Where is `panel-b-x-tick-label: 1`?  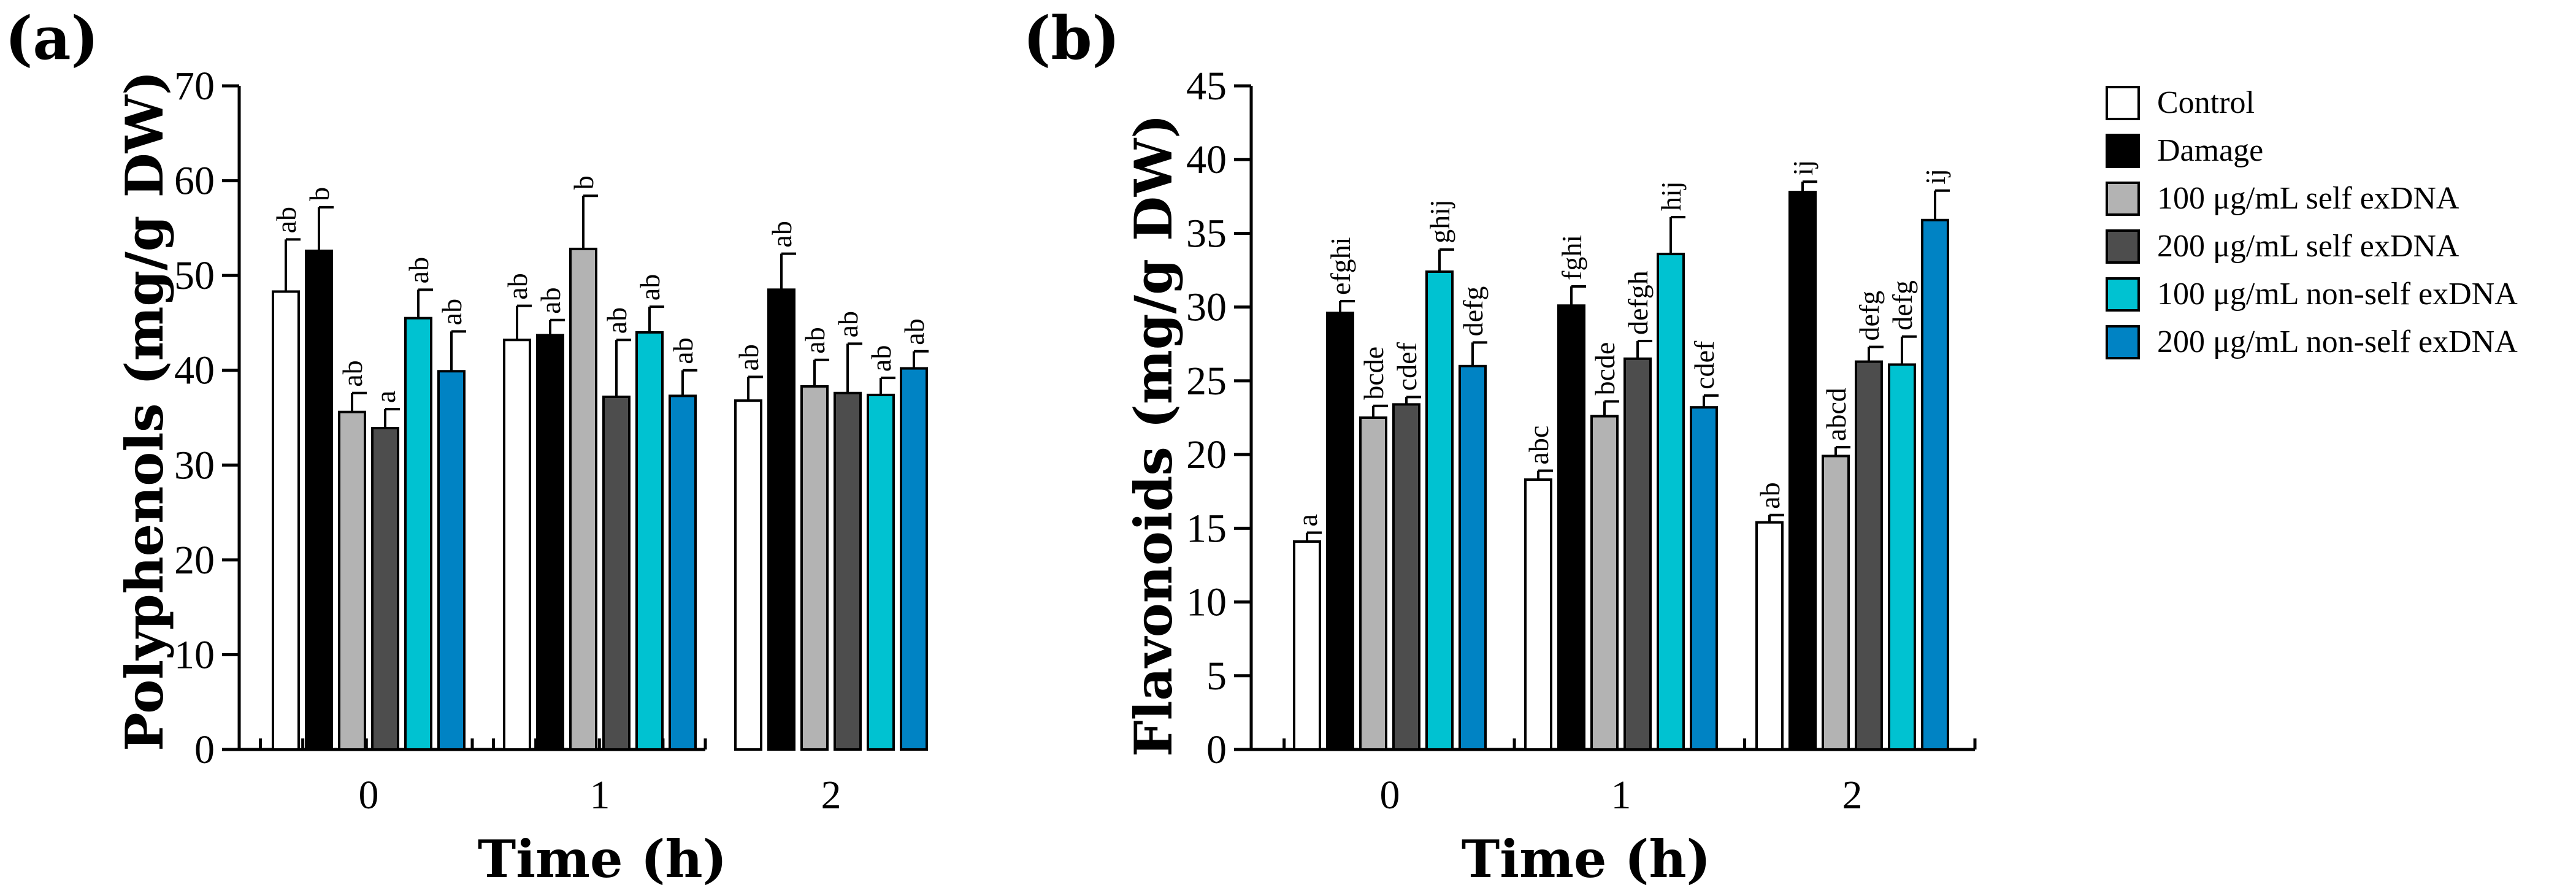 panel-b-x-tick-label: 1 is located at coordinates (1621, 796).